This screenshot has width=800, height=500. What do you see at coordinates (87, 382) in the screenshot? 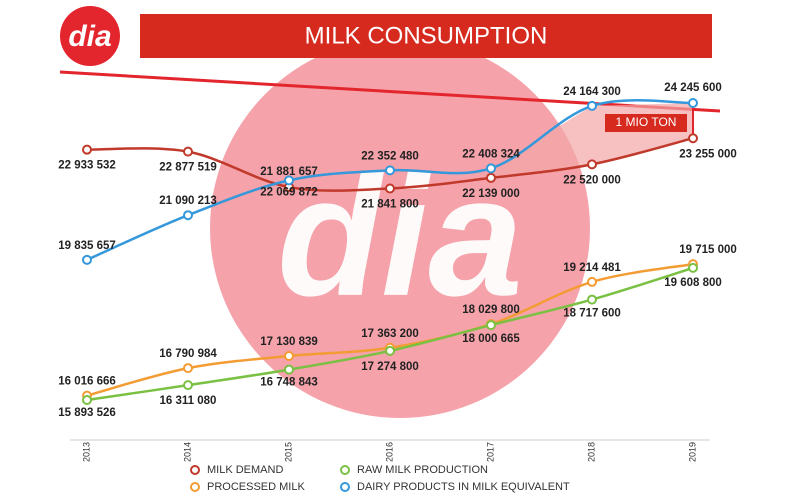
I see `data-label: 16 016 666` at bounding box center [87, 382].